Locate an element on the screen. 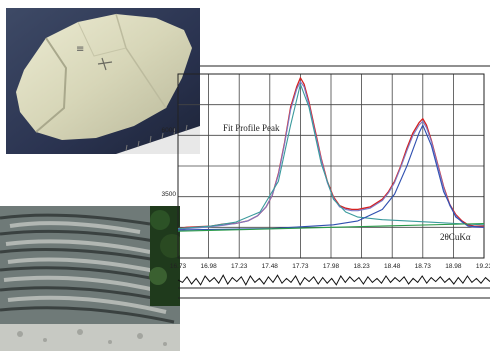  x-tick-label: 18.48 is located at coordinates (392, 266).